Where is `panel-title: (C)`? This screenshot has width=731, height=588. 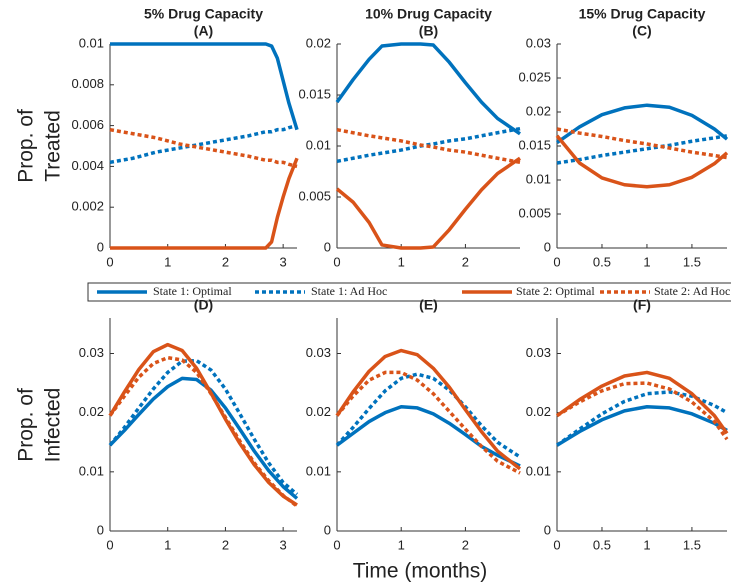
panel-title: (C) is located at coordinates (641, 31).